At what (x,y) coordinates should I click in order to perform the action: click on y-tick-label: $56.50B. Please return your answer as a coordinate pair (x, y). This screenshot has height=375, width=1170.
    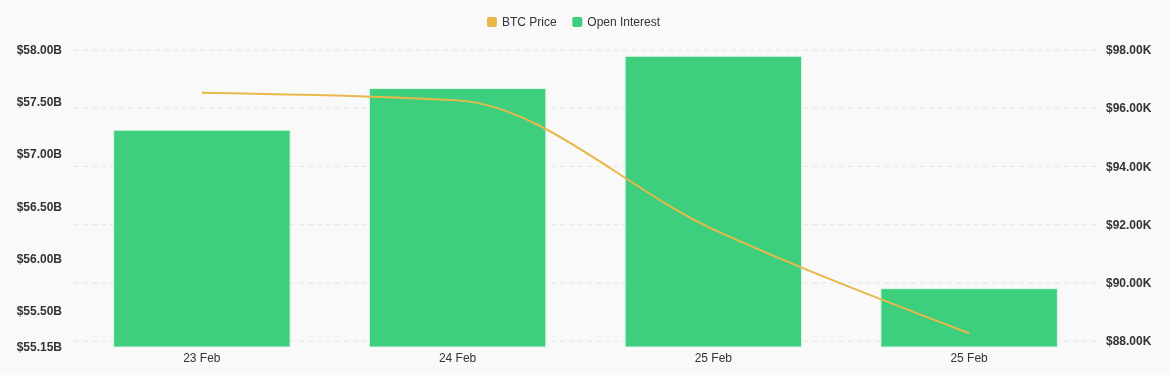
    Looking at the image, I should click on (39, 206).